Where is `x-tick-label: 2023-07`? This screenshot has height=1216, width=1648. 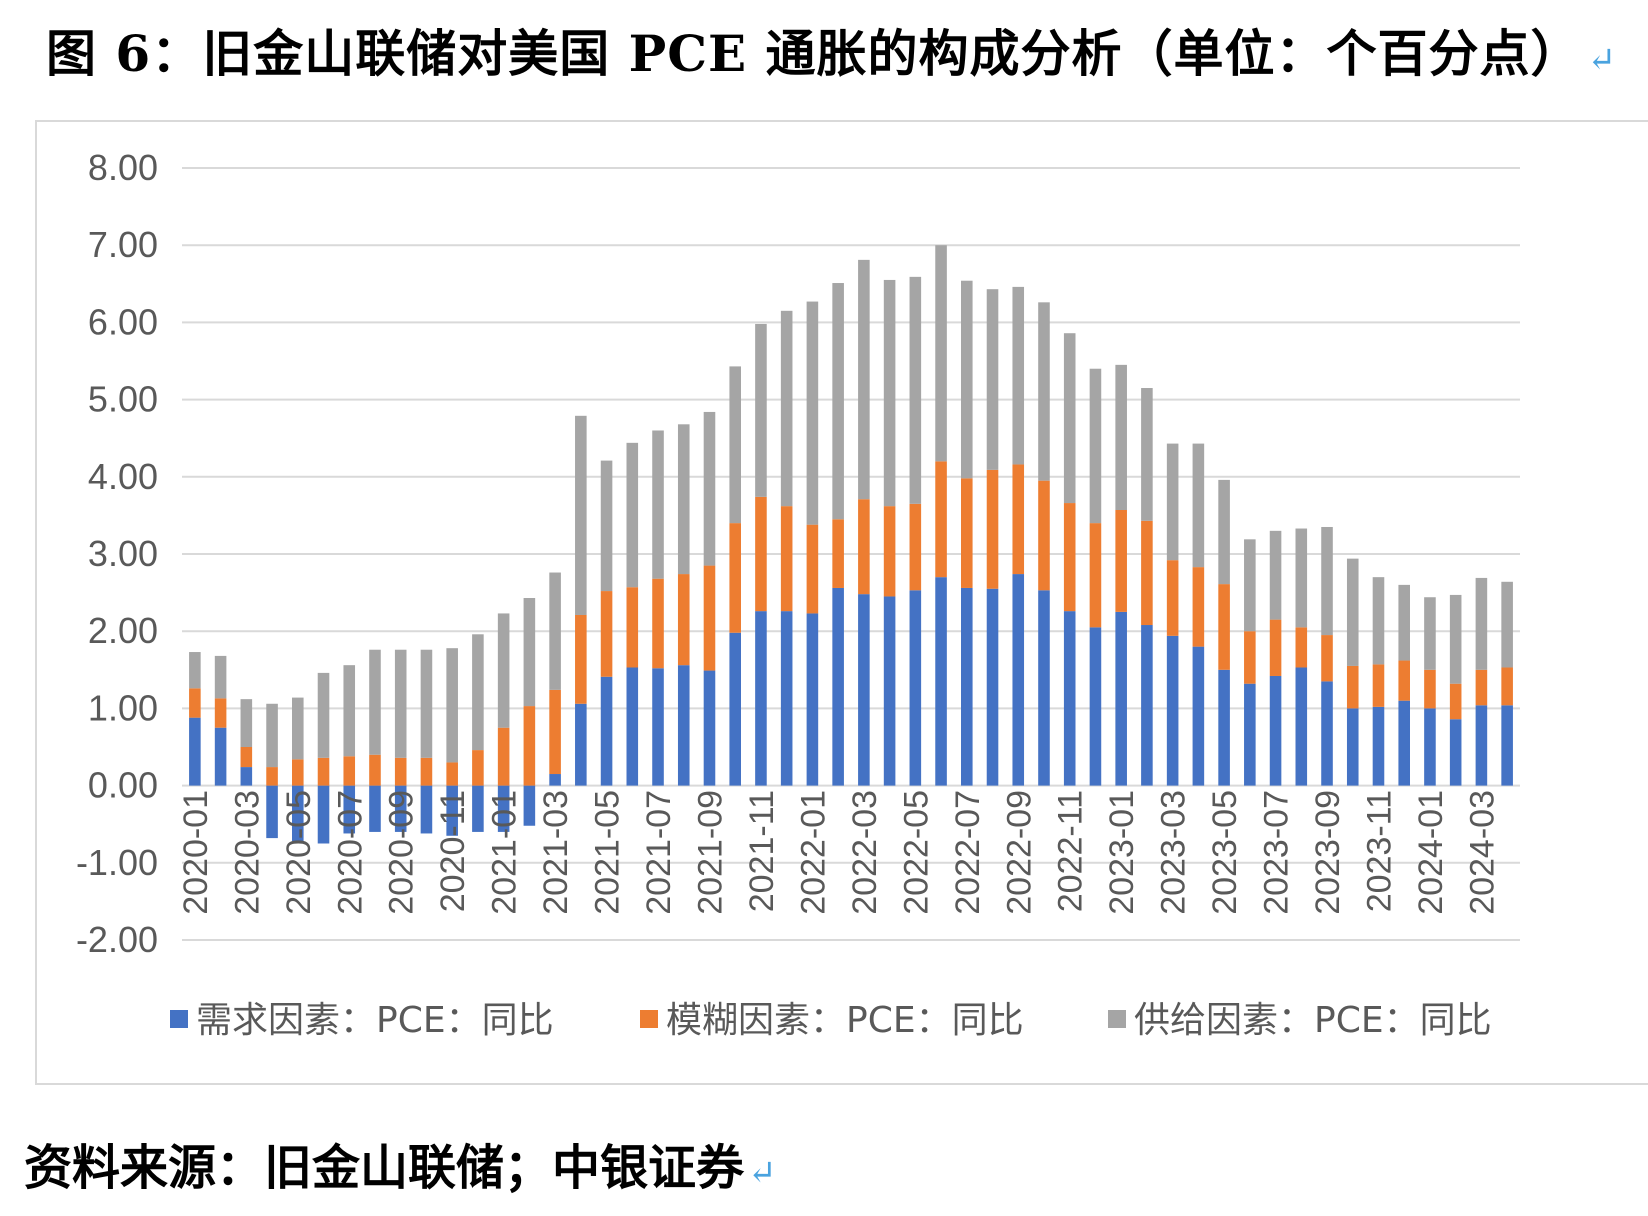 x-tick-label: 2023-07 is located at coordinates (1277, 852).